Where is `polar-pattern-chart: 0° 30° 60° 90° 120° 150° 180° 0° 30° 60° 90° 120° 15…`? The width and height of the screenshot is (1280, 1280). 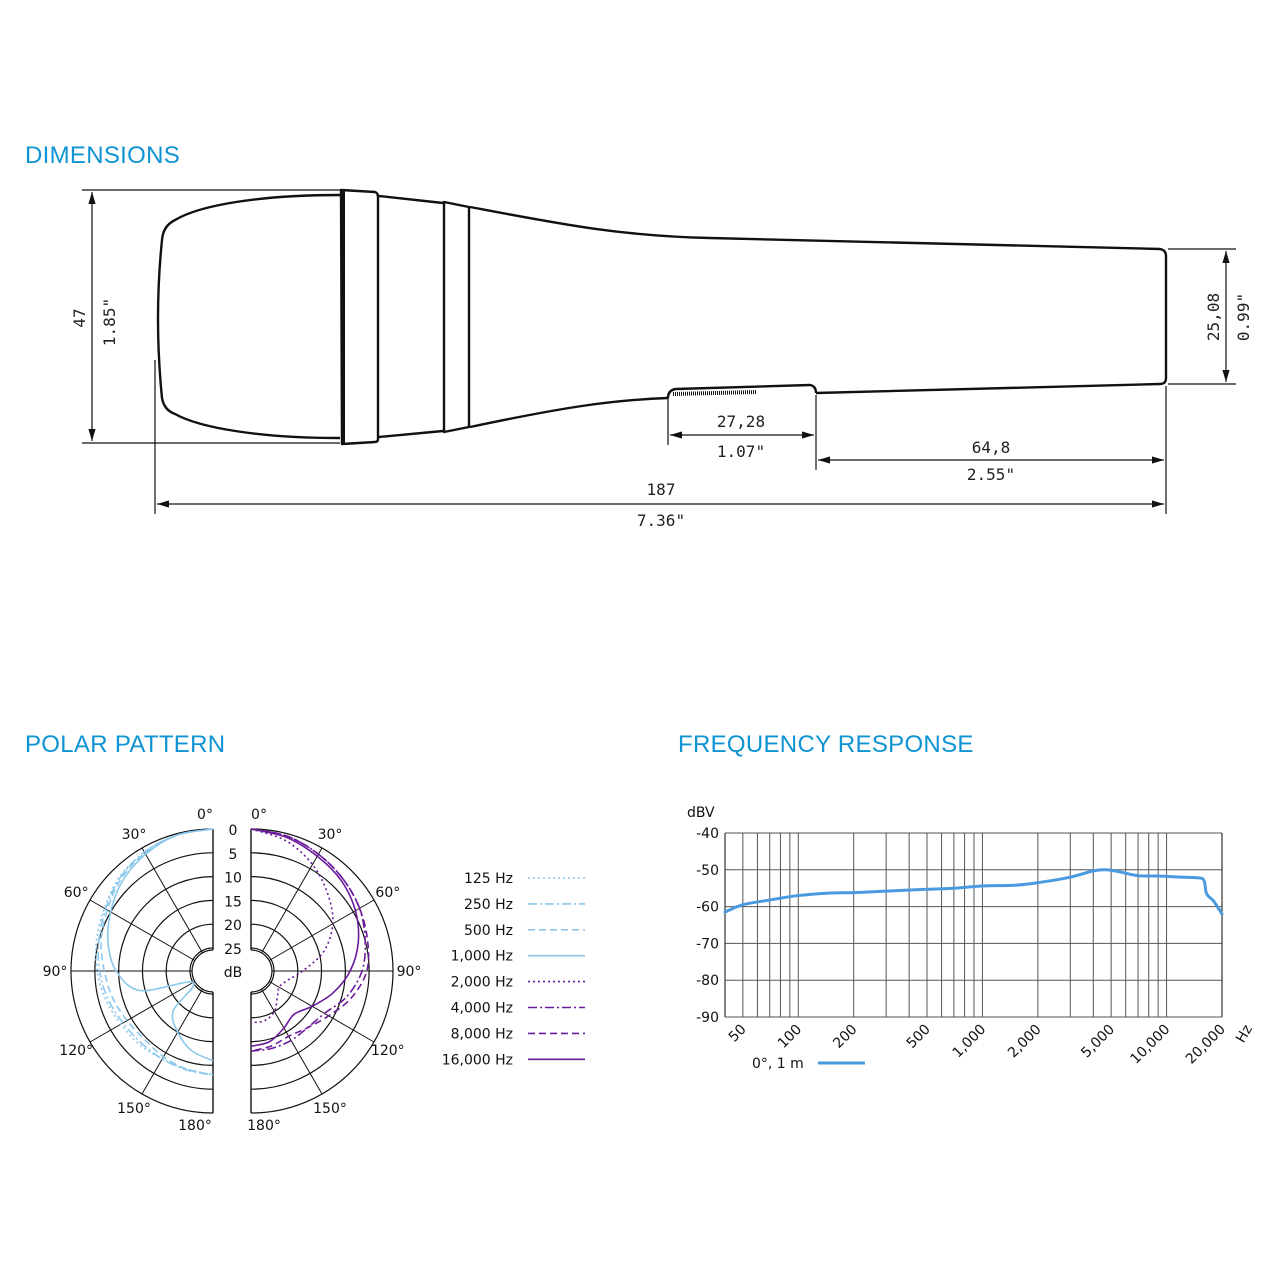 polar-pattern-chart: 0° 30° 60° 90° 120° 150° 180° 0° 30° 60° 90° 120° 15… is located at coordinates (314, 970).